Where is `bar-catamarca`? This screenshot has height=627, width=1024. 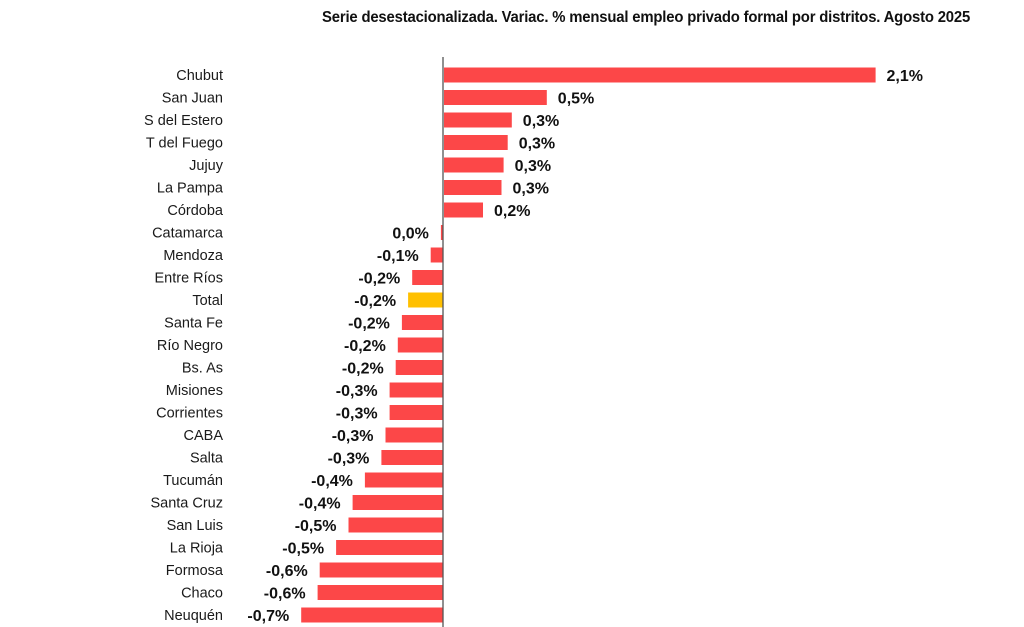
bar-catamarca is located at coordinates (441, 232).